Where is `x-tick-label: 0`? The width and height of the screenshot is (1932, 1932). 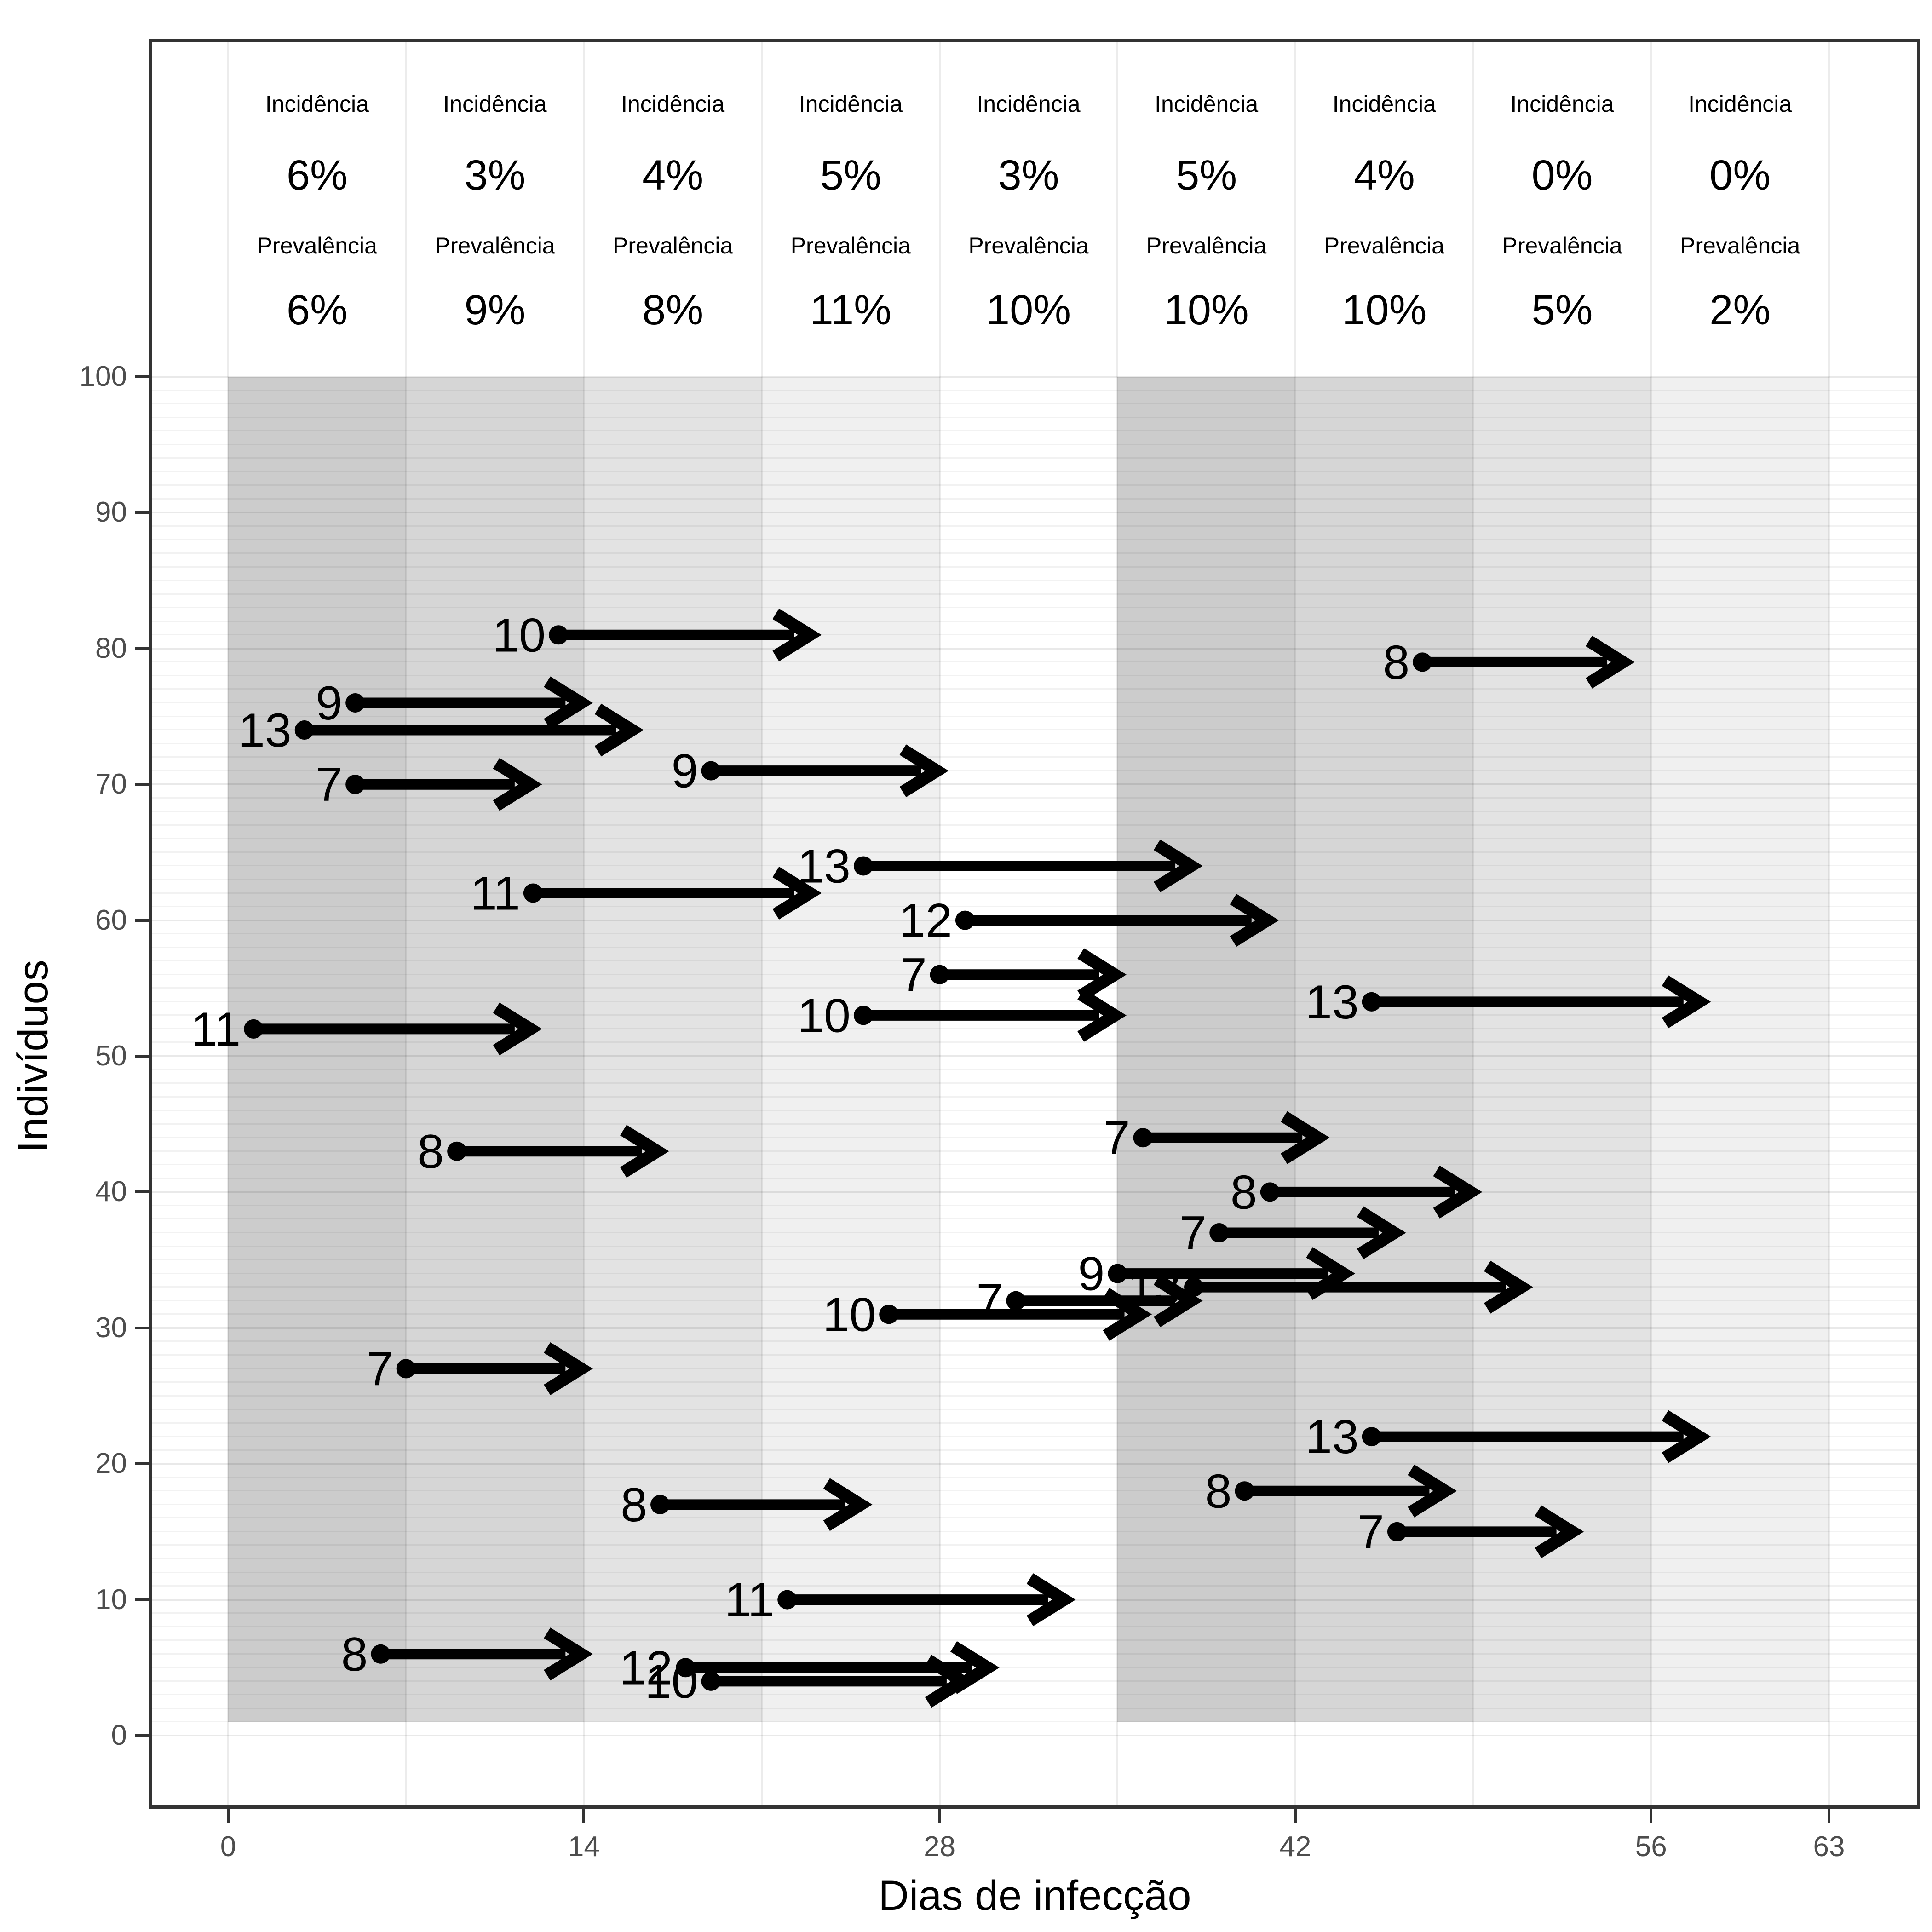 x-tick-label: 0 is located at coordinates (228, 1847).